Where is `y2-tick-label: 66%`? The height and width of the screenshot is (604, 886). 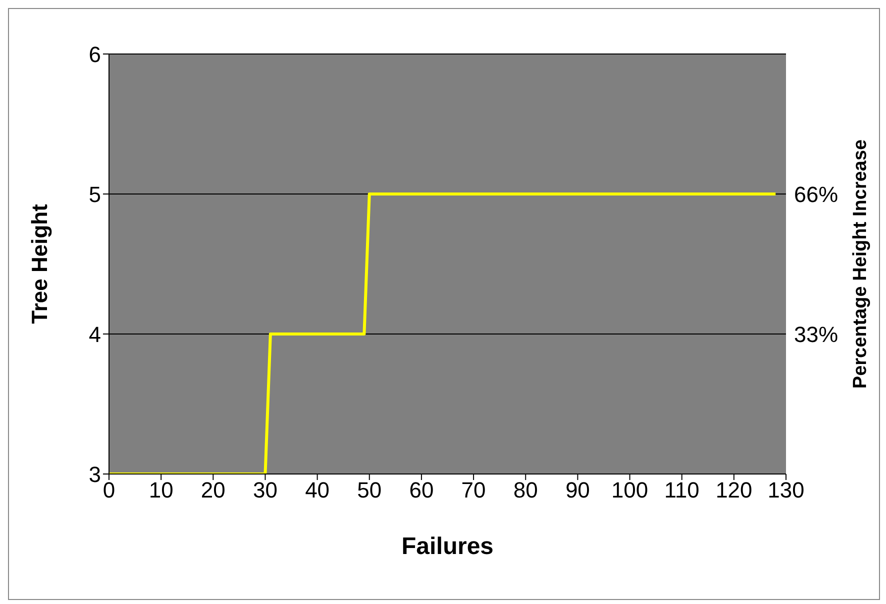
y2-tick-label: 66% is located at coordinates (816, 194).